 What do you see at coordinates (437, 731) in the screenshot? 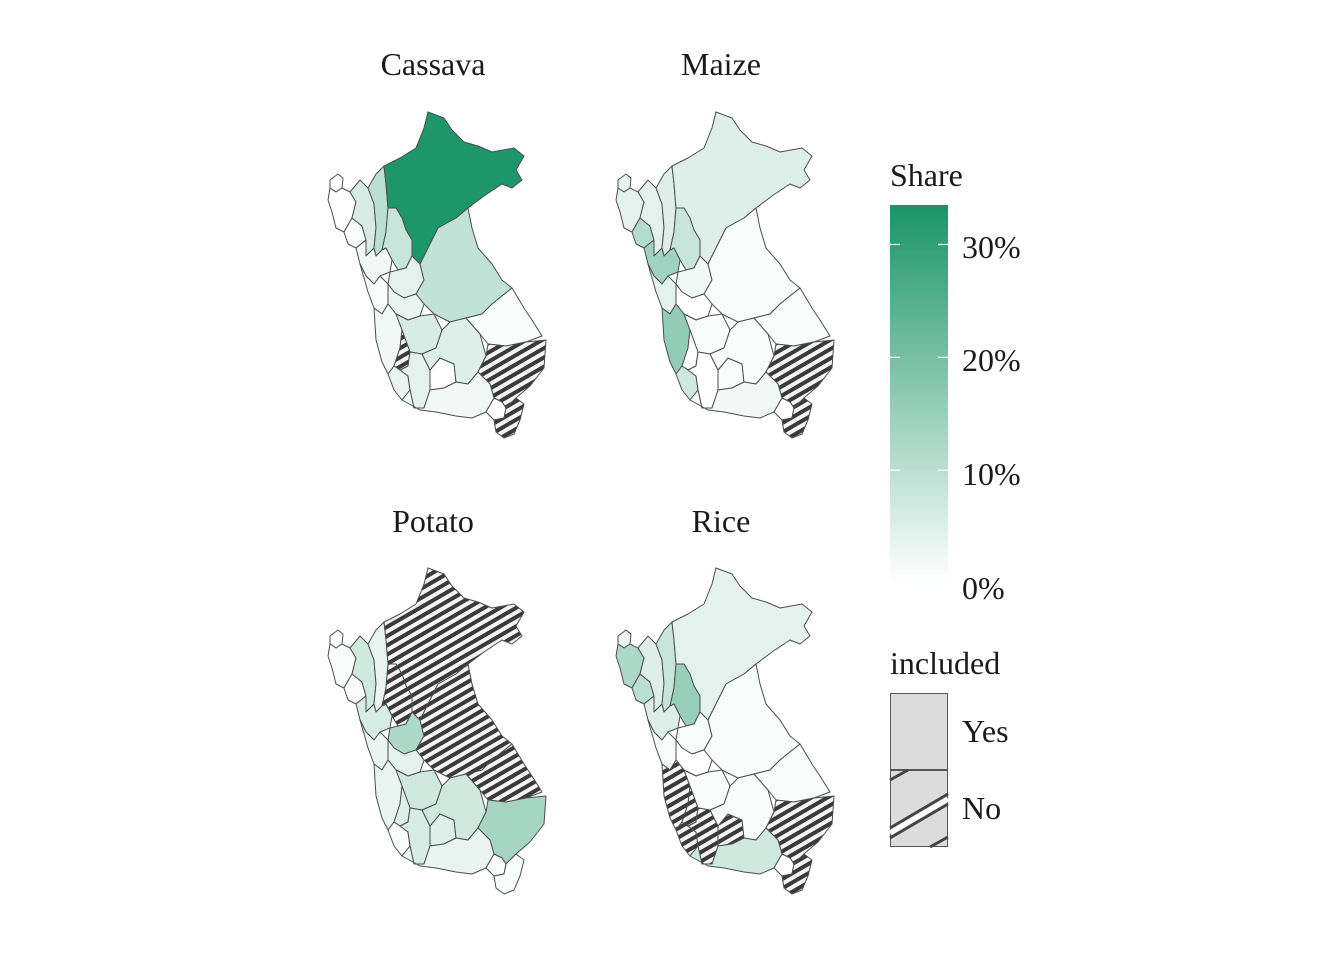
I see `map-potato` at bounding box center [437, 731].